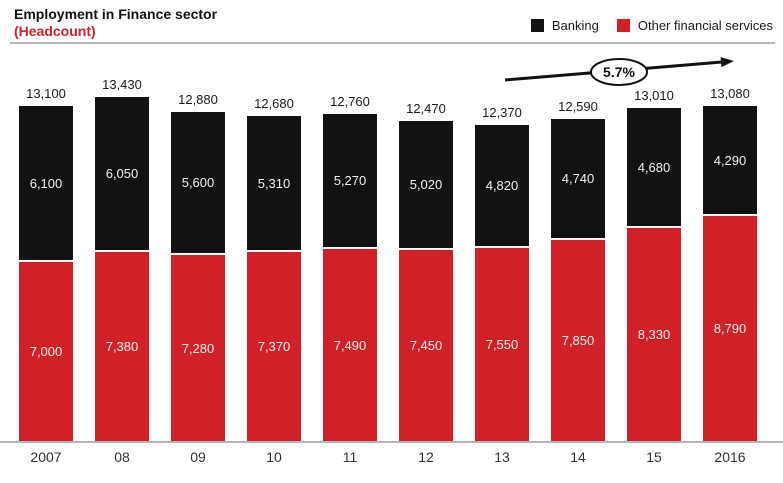  I want to click on other-services-value-label: 7,850, so click(578, 340).